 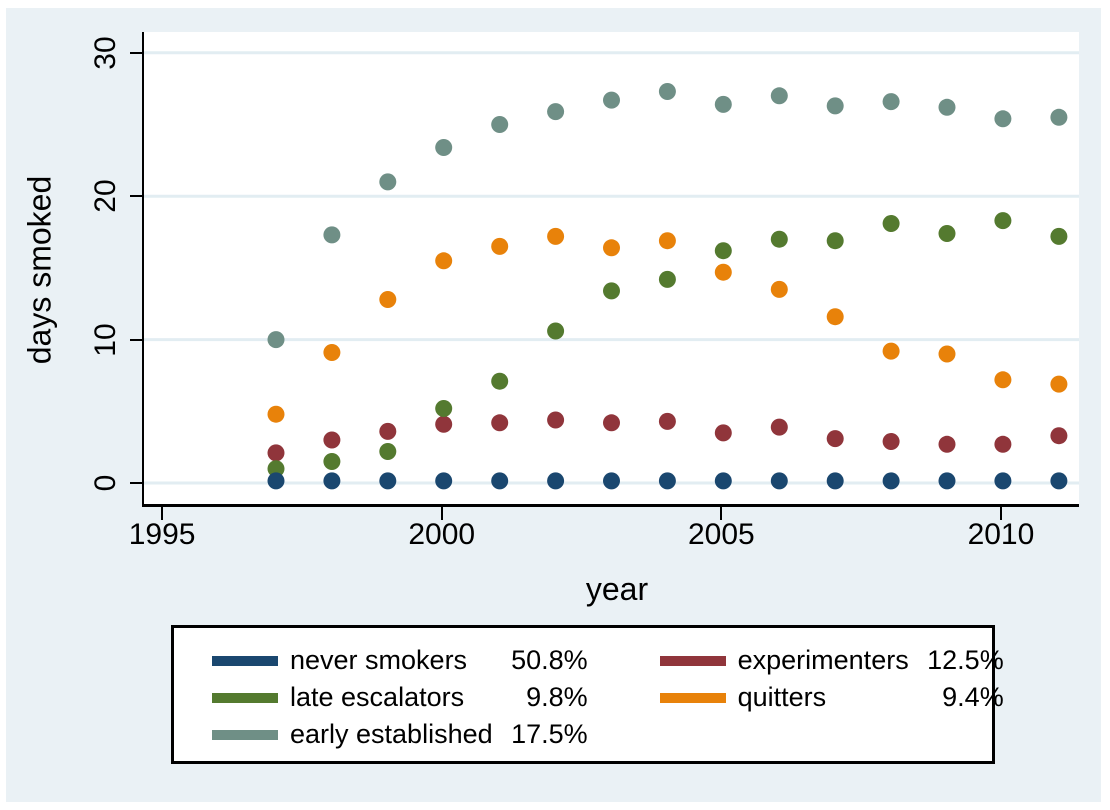 I want to click on point-early-established-2007, so click(x=835, y=106).